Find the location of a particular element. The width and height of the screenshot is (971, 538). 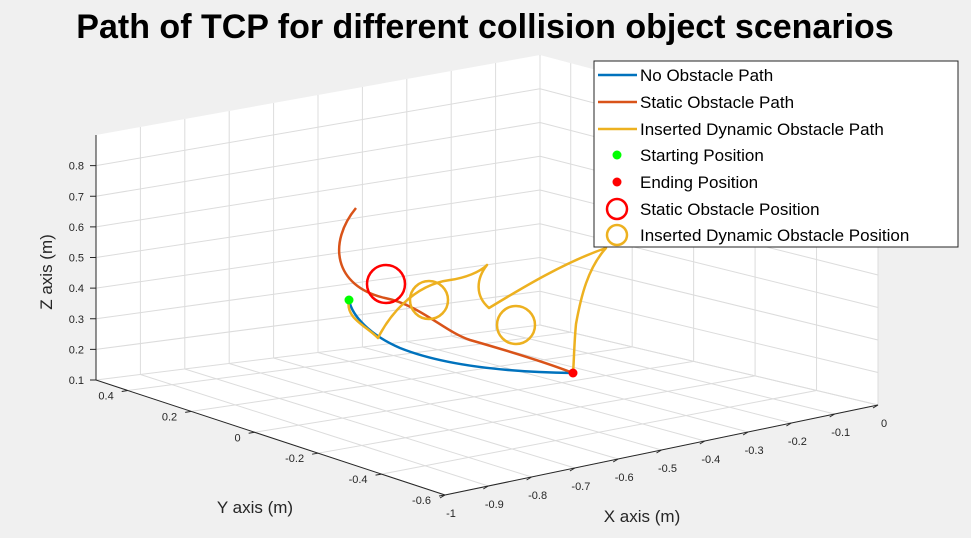

y-tick-label-5: 0.4 is located at coordinates (105, 396).